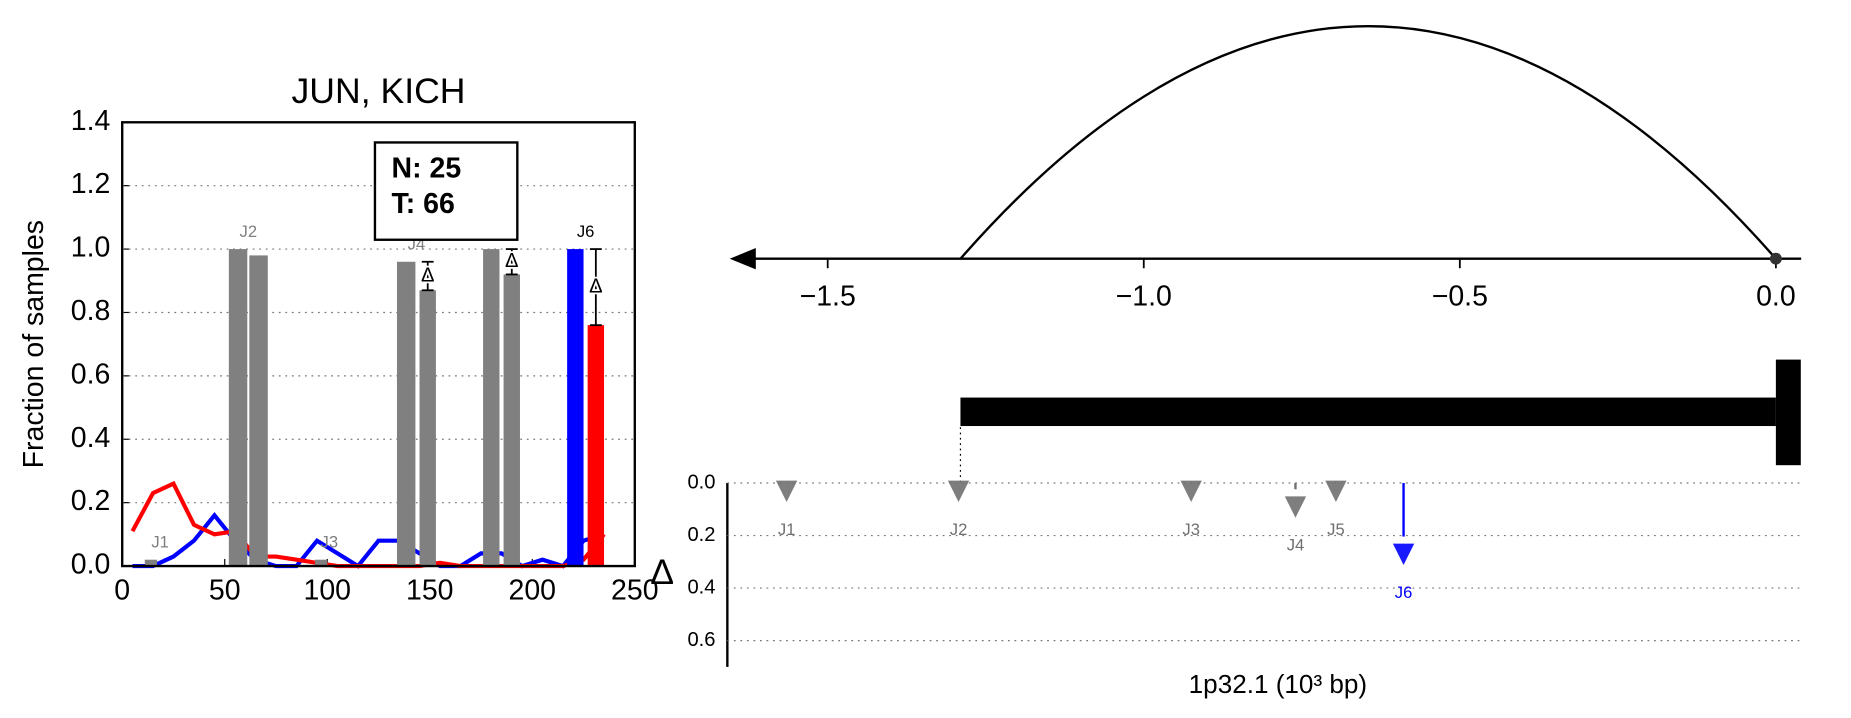 Image resolution: width=1851 pixels, height=718 pixels. I want to click on gene-end-cap, so click(1788, 412).